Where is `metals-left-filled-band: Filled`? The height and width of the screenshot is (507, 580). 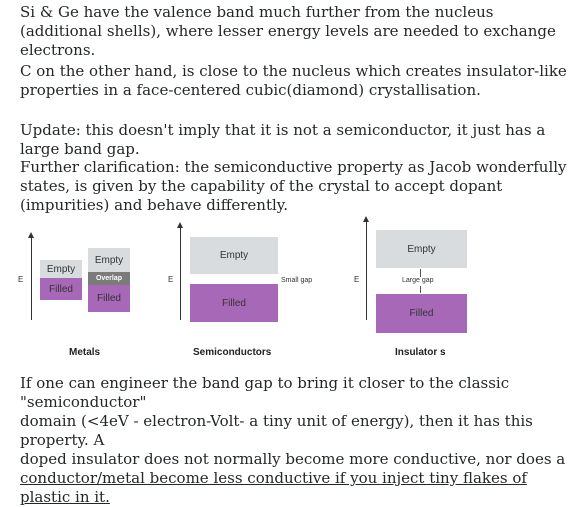 metals-left-filled-band: Filled is located at coordinates (61, 289).